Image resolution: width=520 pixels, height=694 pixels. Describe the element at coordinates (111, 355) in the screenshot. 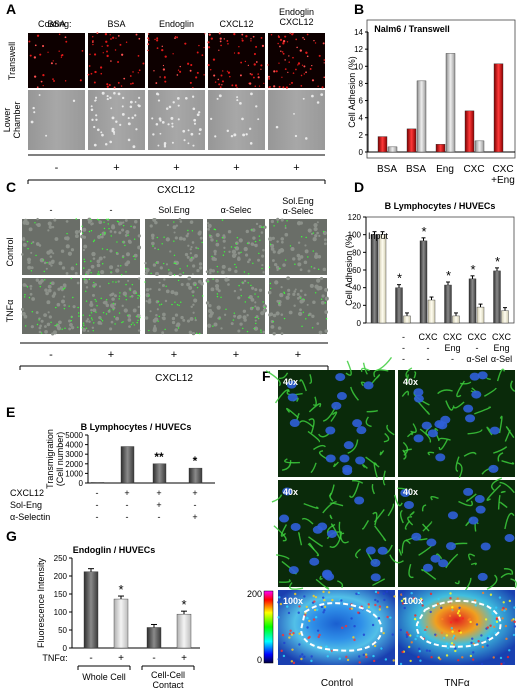

I see `panel-c-sign: +` at that location.